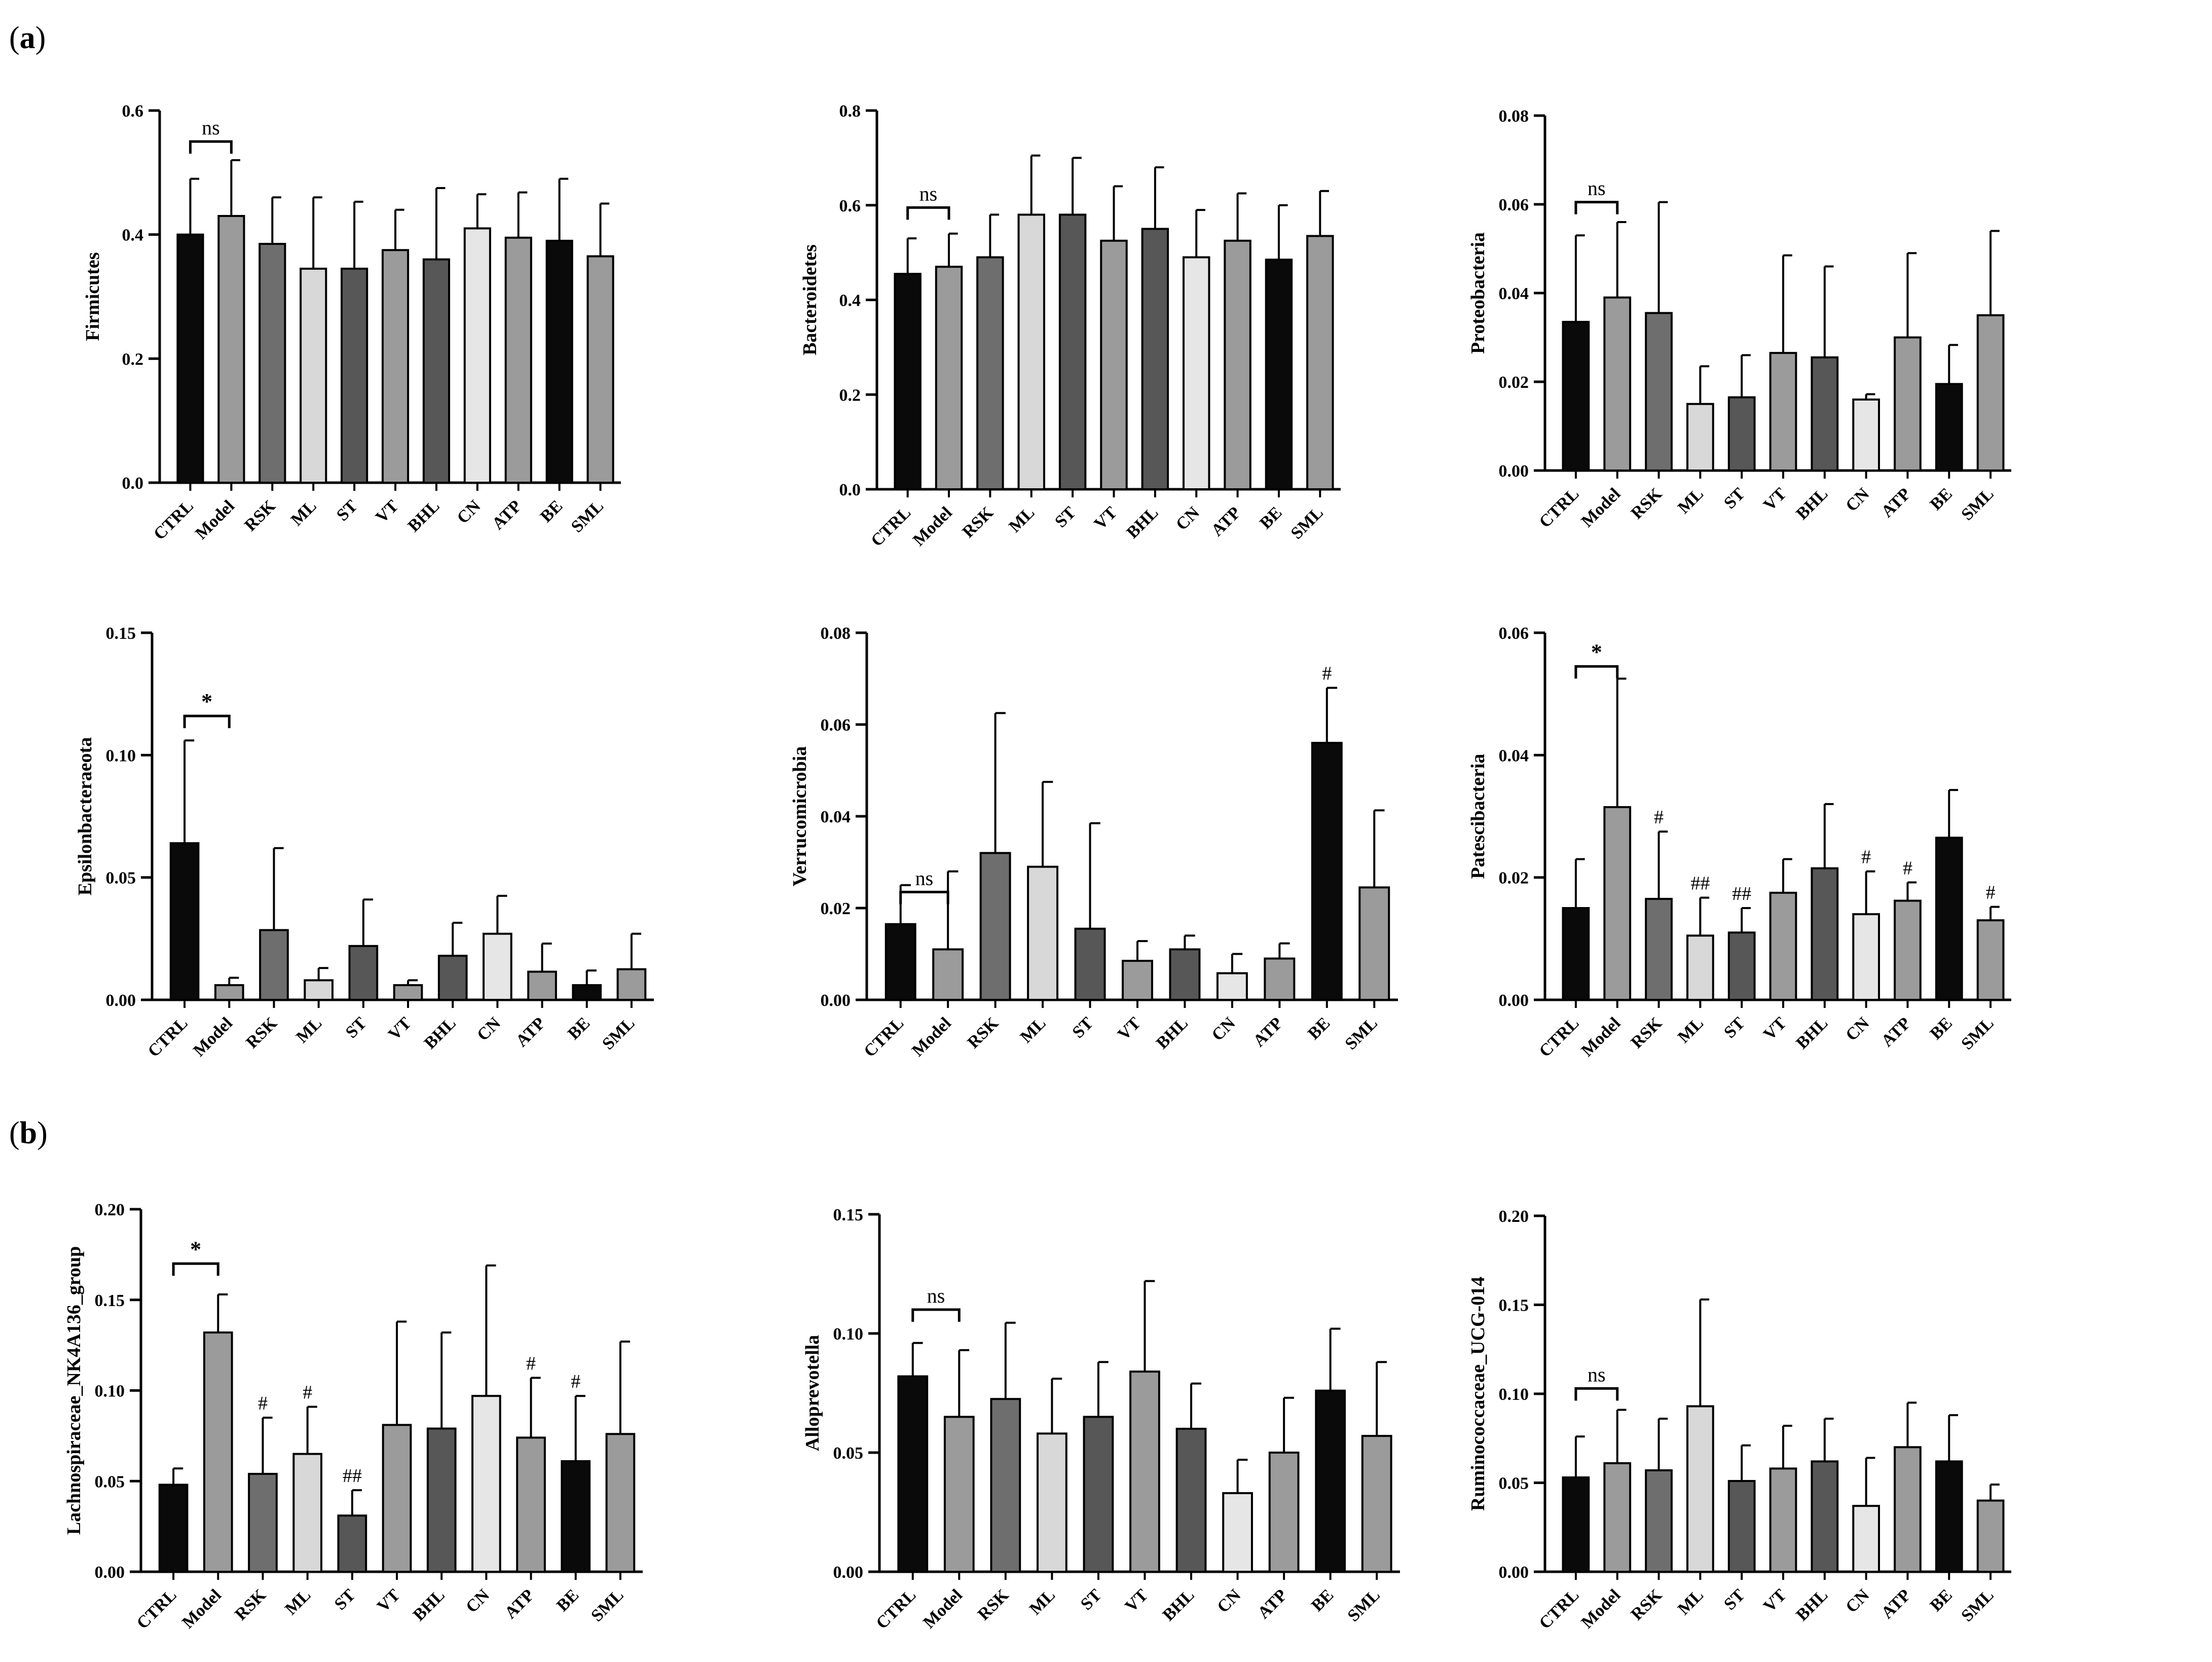 The height and width of the screenshot is (1662, 2212). Describe the element at coordinates (836, 908) in the screenshot. I see `y-tick-label: 0.02` at that location.